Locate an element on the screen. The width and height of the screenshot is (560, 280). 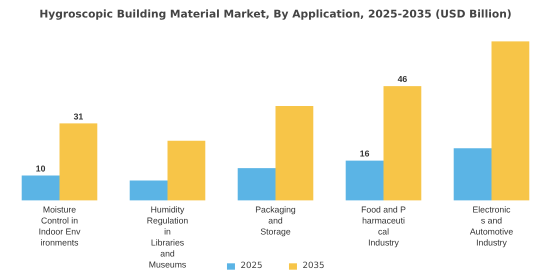
data-label: 10 is located at coordinates (41, 169).